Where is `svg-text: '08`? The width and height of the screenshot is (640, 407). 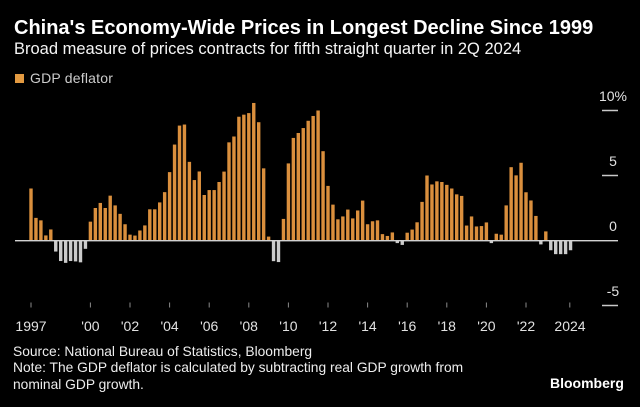
svg-text: '08 is located at coordinates (249, 326).